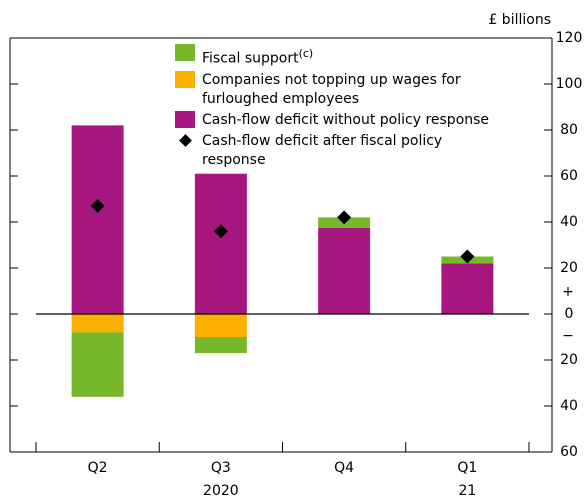  What do you see at coordinates (221, 490) in the screenshot?
I see `x-year-label: 2020` at bounding box center [221, 490].